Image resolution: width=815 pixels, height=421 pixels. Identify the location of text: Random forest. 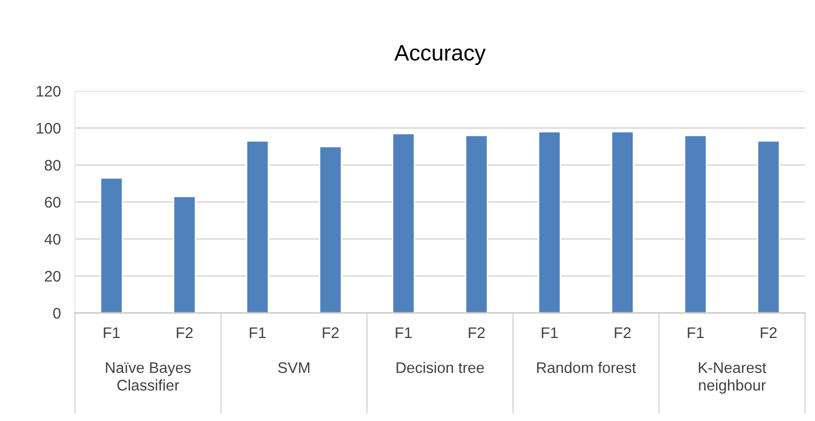
(586, 368).